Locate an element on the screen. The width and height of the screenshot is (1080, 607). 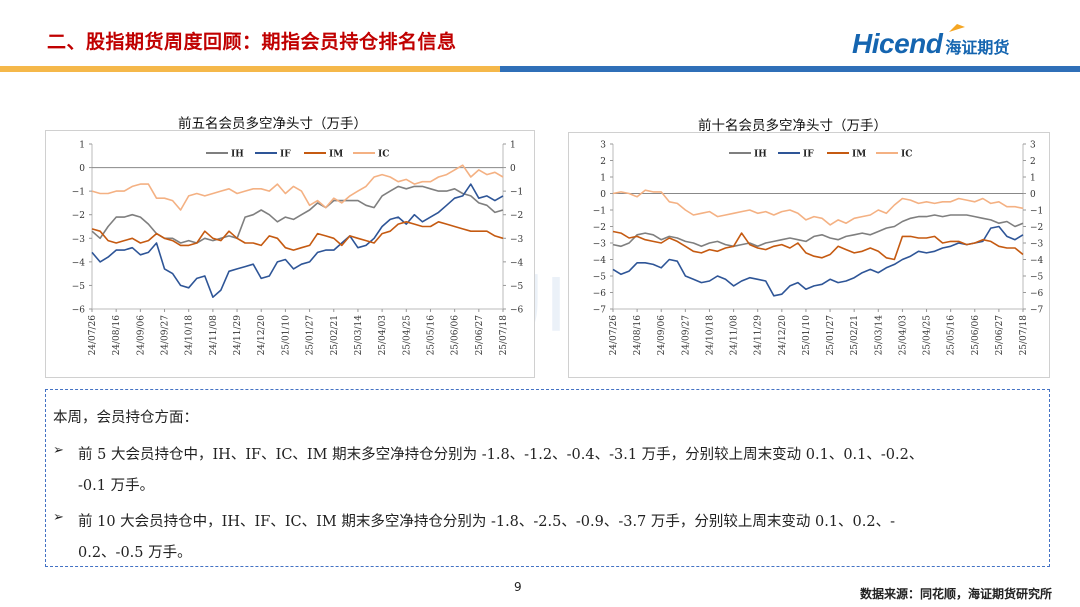
commentary-item-1-line2: -0.1 万手。 is located at coordinates (116, 486).